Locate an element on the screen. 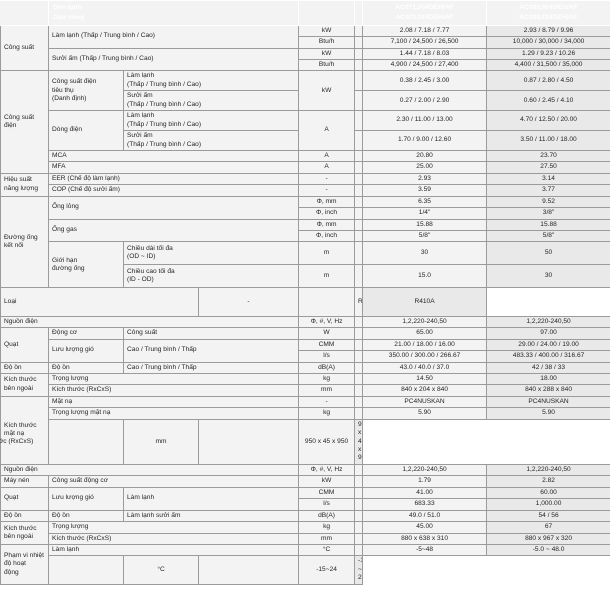 This screenshot has height=614, width=610. unit-cell: W is located at coordinates (327, 333).